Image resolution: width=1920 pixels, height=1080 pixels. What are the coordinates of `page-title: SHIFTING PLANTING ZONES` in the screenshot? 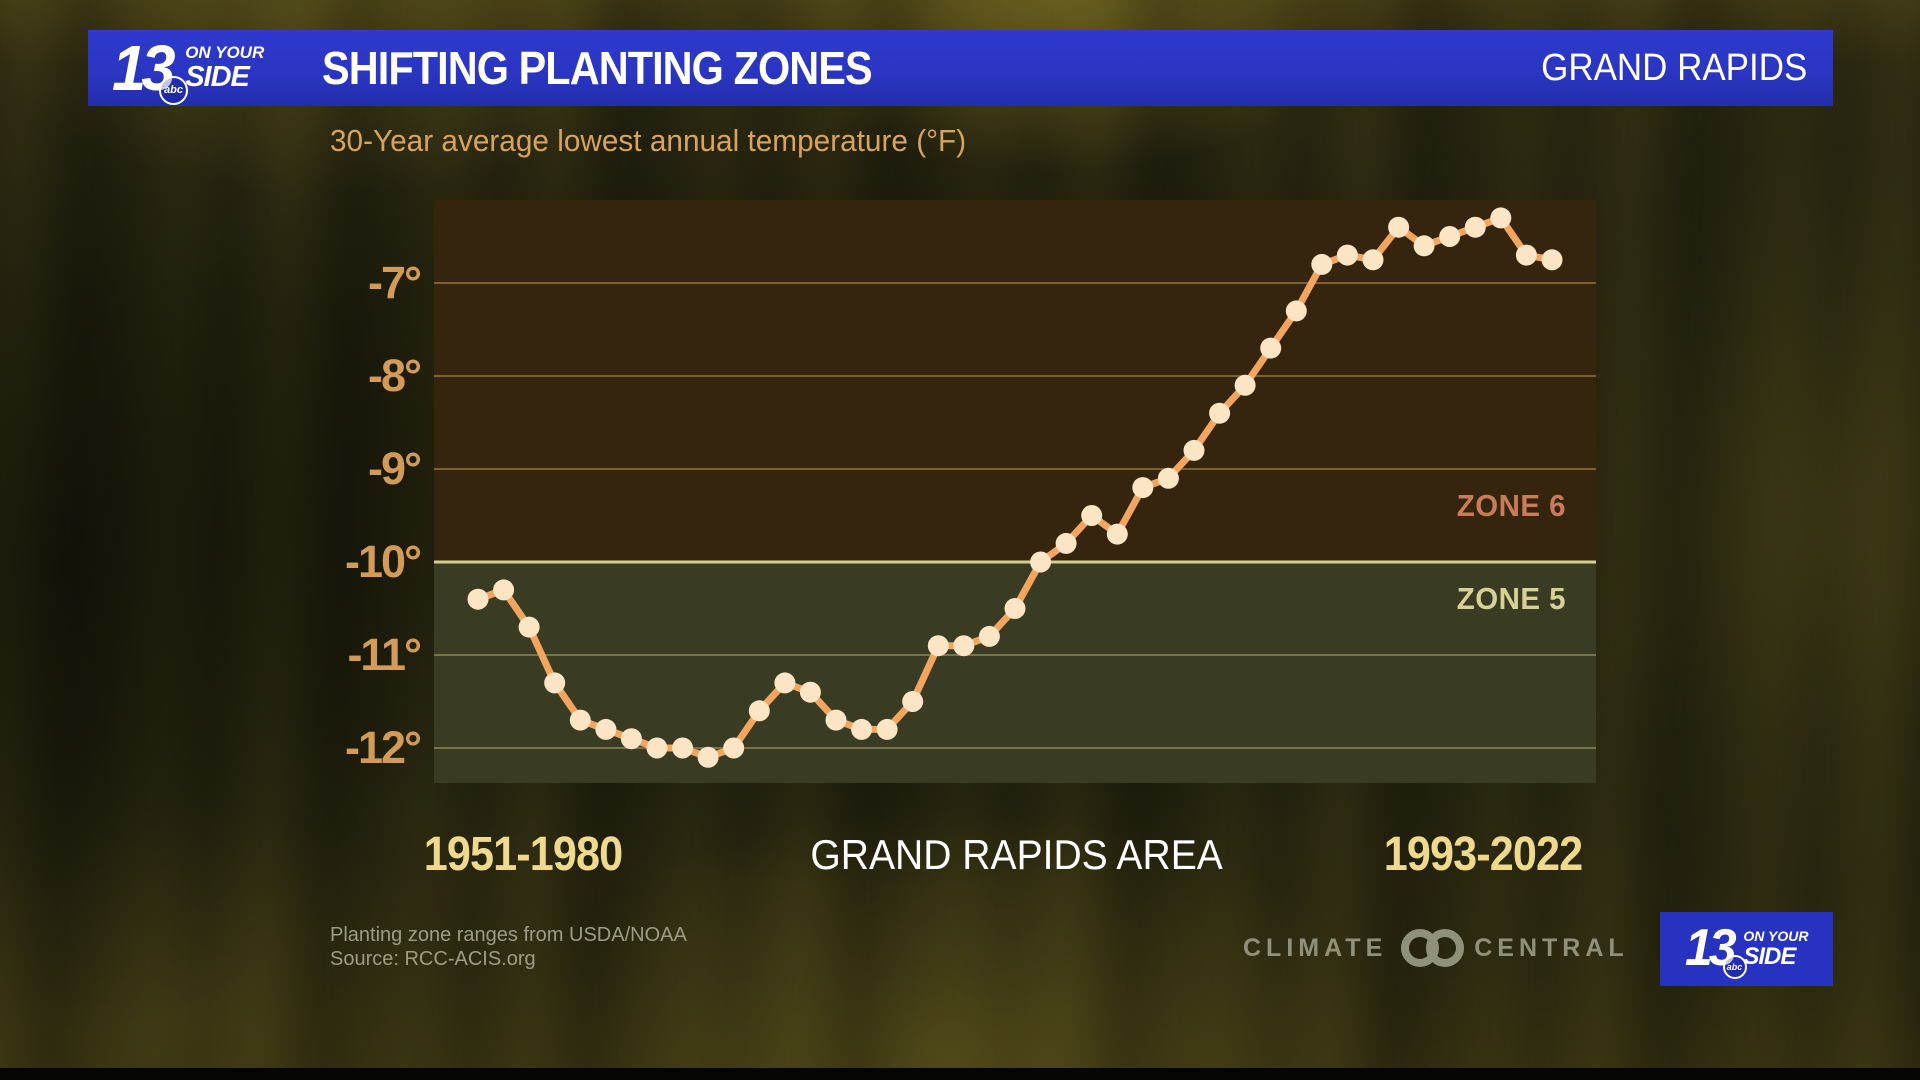 It's located at (597, 68).